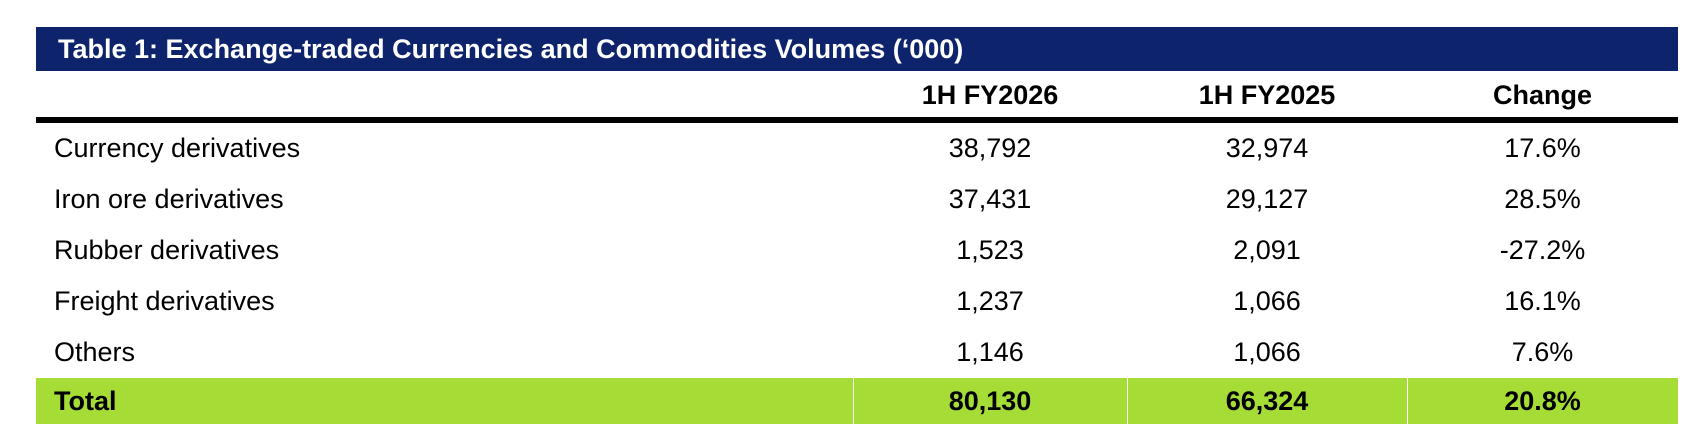 This screenshot has height=442, width=1692. Describe the element at coordinates (857, 352) in the screenshot. I see `table-row: Others 1,146 1,066 7.6%` at that location.